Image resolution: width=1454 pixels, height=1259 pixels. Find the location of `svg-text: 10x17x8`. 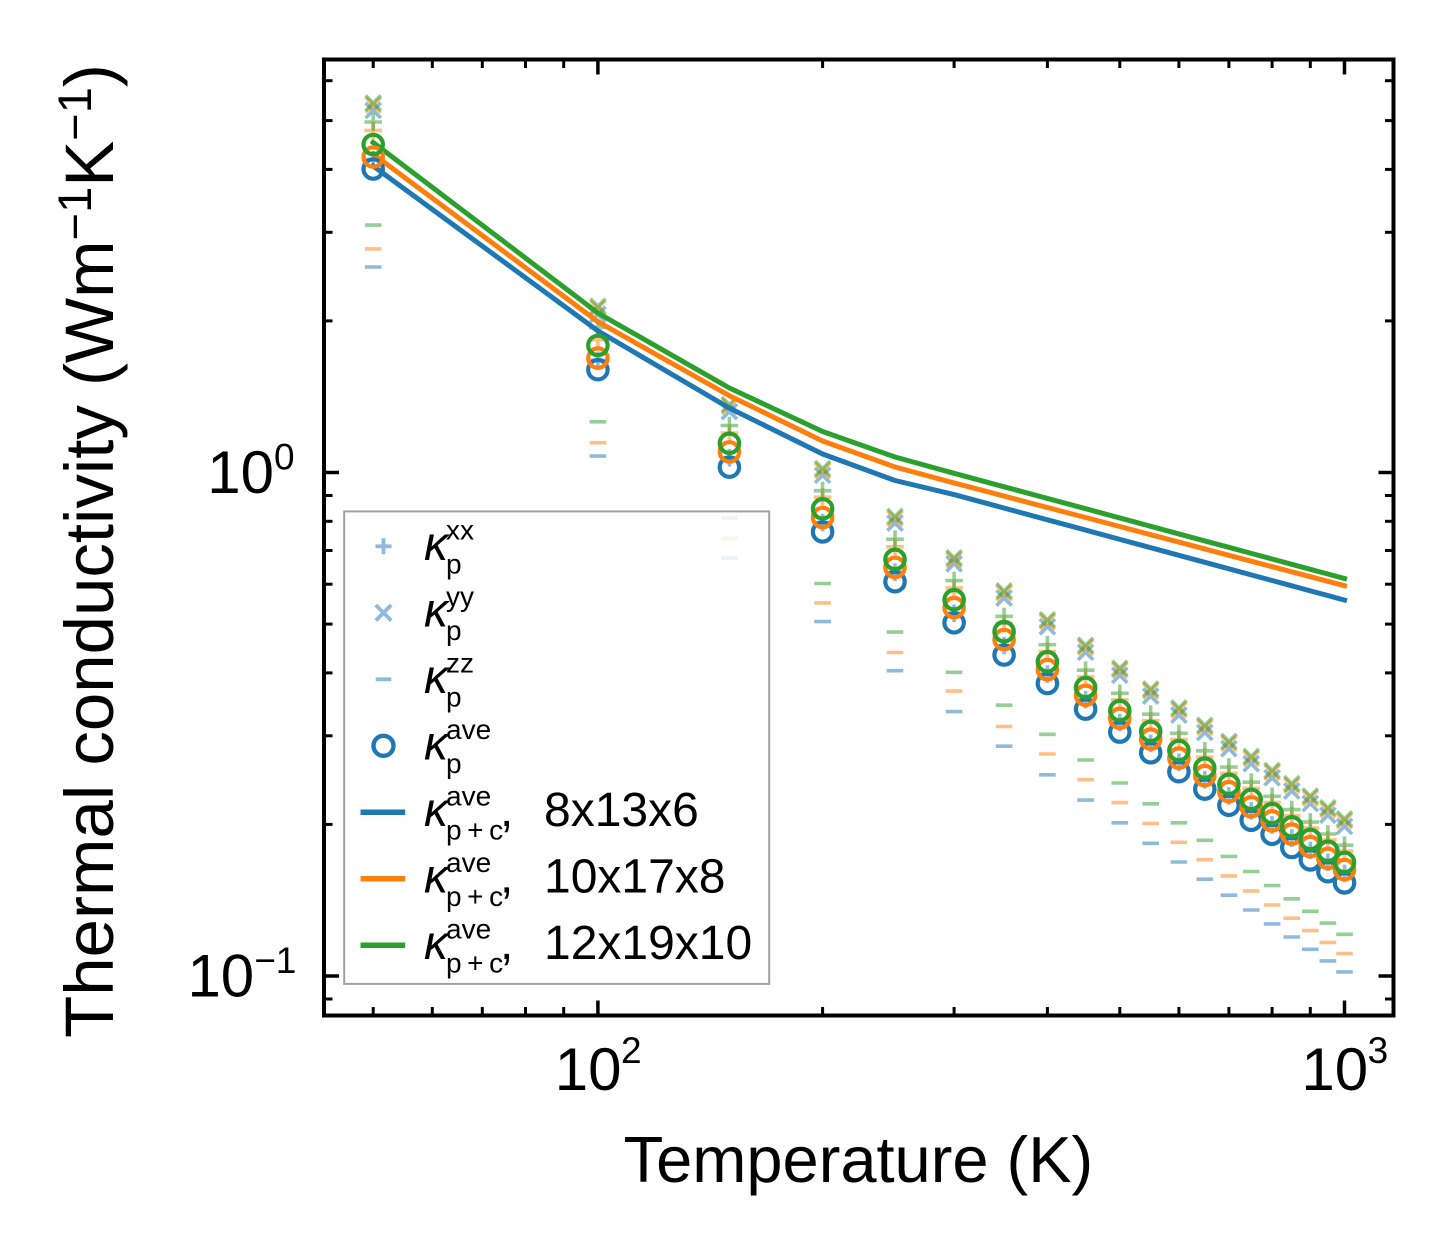

svg-text: 10x17x8 is located at coordinates (634, 876).